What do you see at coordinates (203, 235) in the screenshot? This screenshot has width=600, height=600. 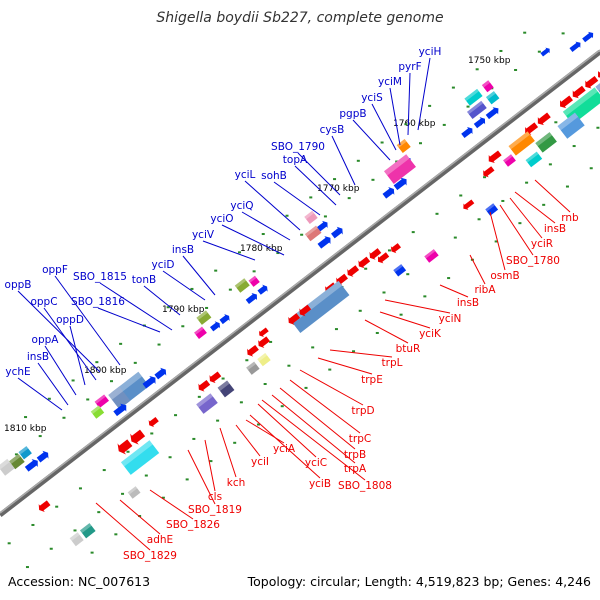 I see `gene-label: yciV` at bounding box center [203, 235].